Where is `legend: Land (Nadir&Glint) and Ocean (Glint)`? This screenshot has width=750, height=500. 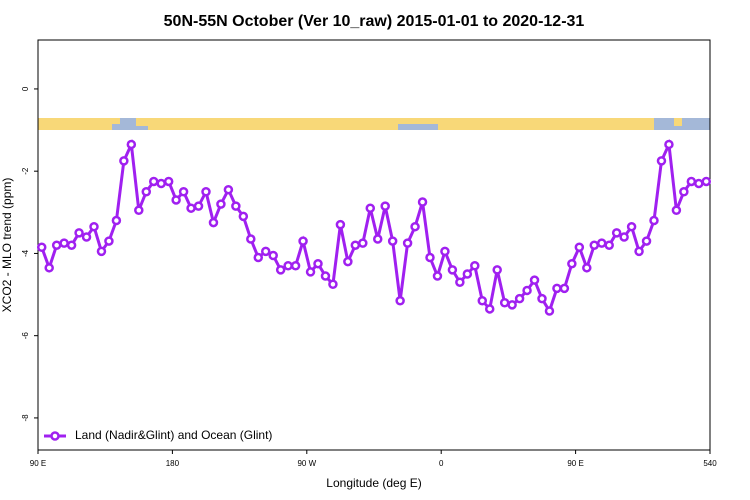
legend: Land (Nadir&Glint) and Ocean (Glint) is located at coordinates (158, 435).